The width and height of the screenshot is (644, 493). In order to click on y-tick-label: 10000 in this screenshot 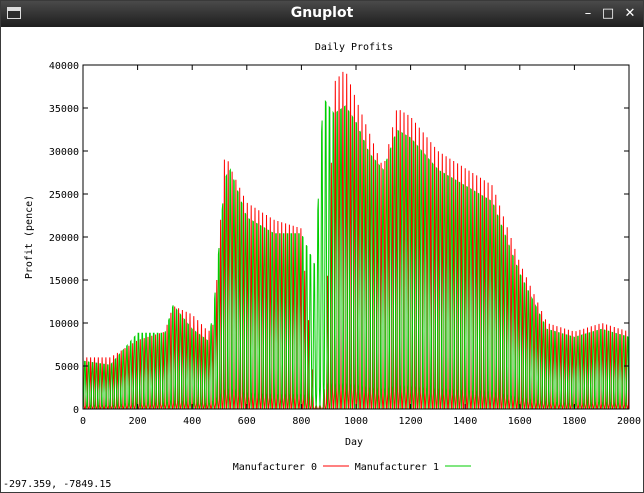, I will do `click(64, 324)`.